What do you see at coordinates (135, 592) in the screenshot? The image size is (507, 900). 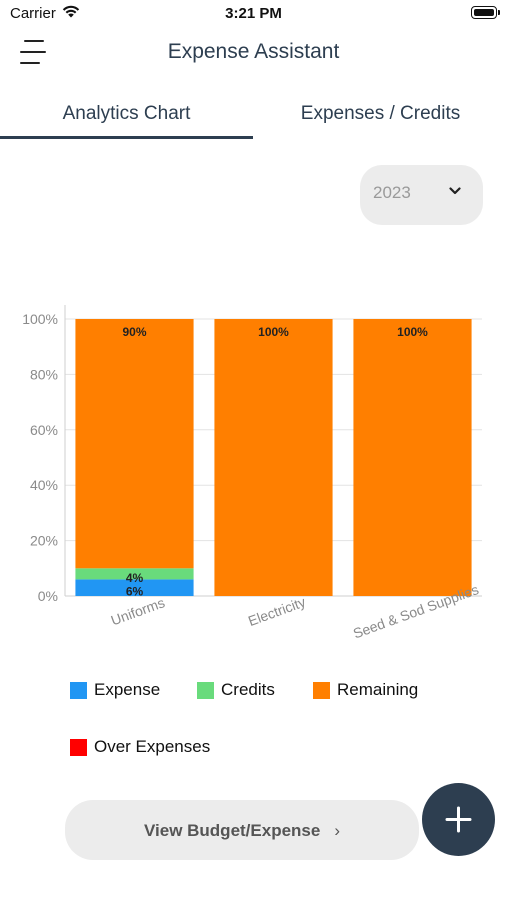 I see `data-label-expense: 6%` at bounding box center [135, 592].